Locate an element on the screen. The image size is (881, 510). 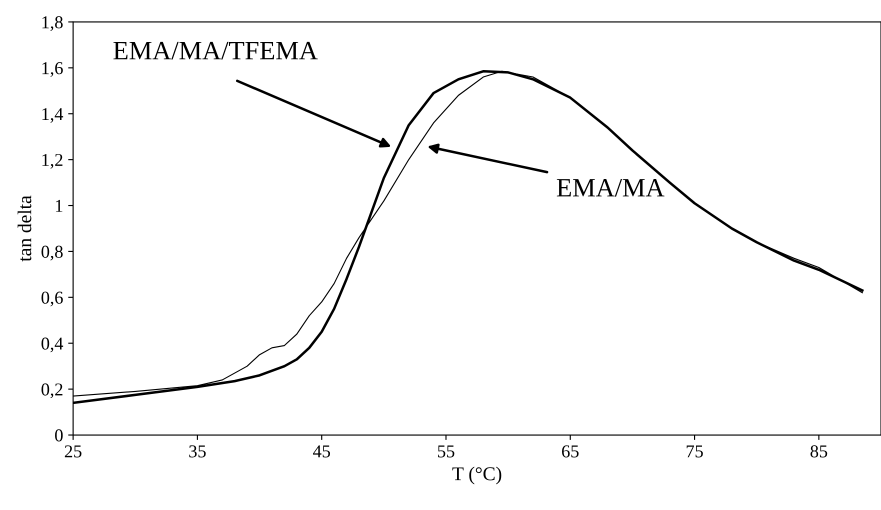
x-tick-label: 55 is located at coordinates (446, 451).